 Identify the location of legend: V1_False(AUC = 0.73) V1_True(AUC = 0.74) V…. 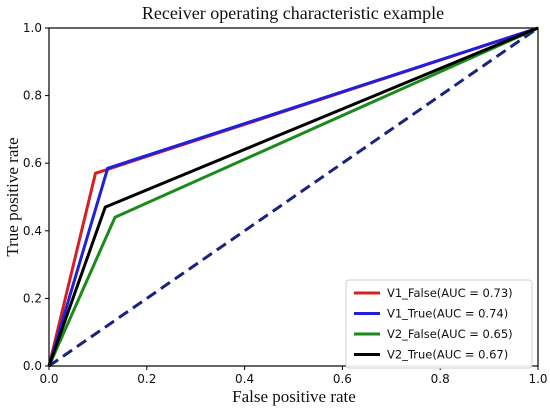
(439, 324).